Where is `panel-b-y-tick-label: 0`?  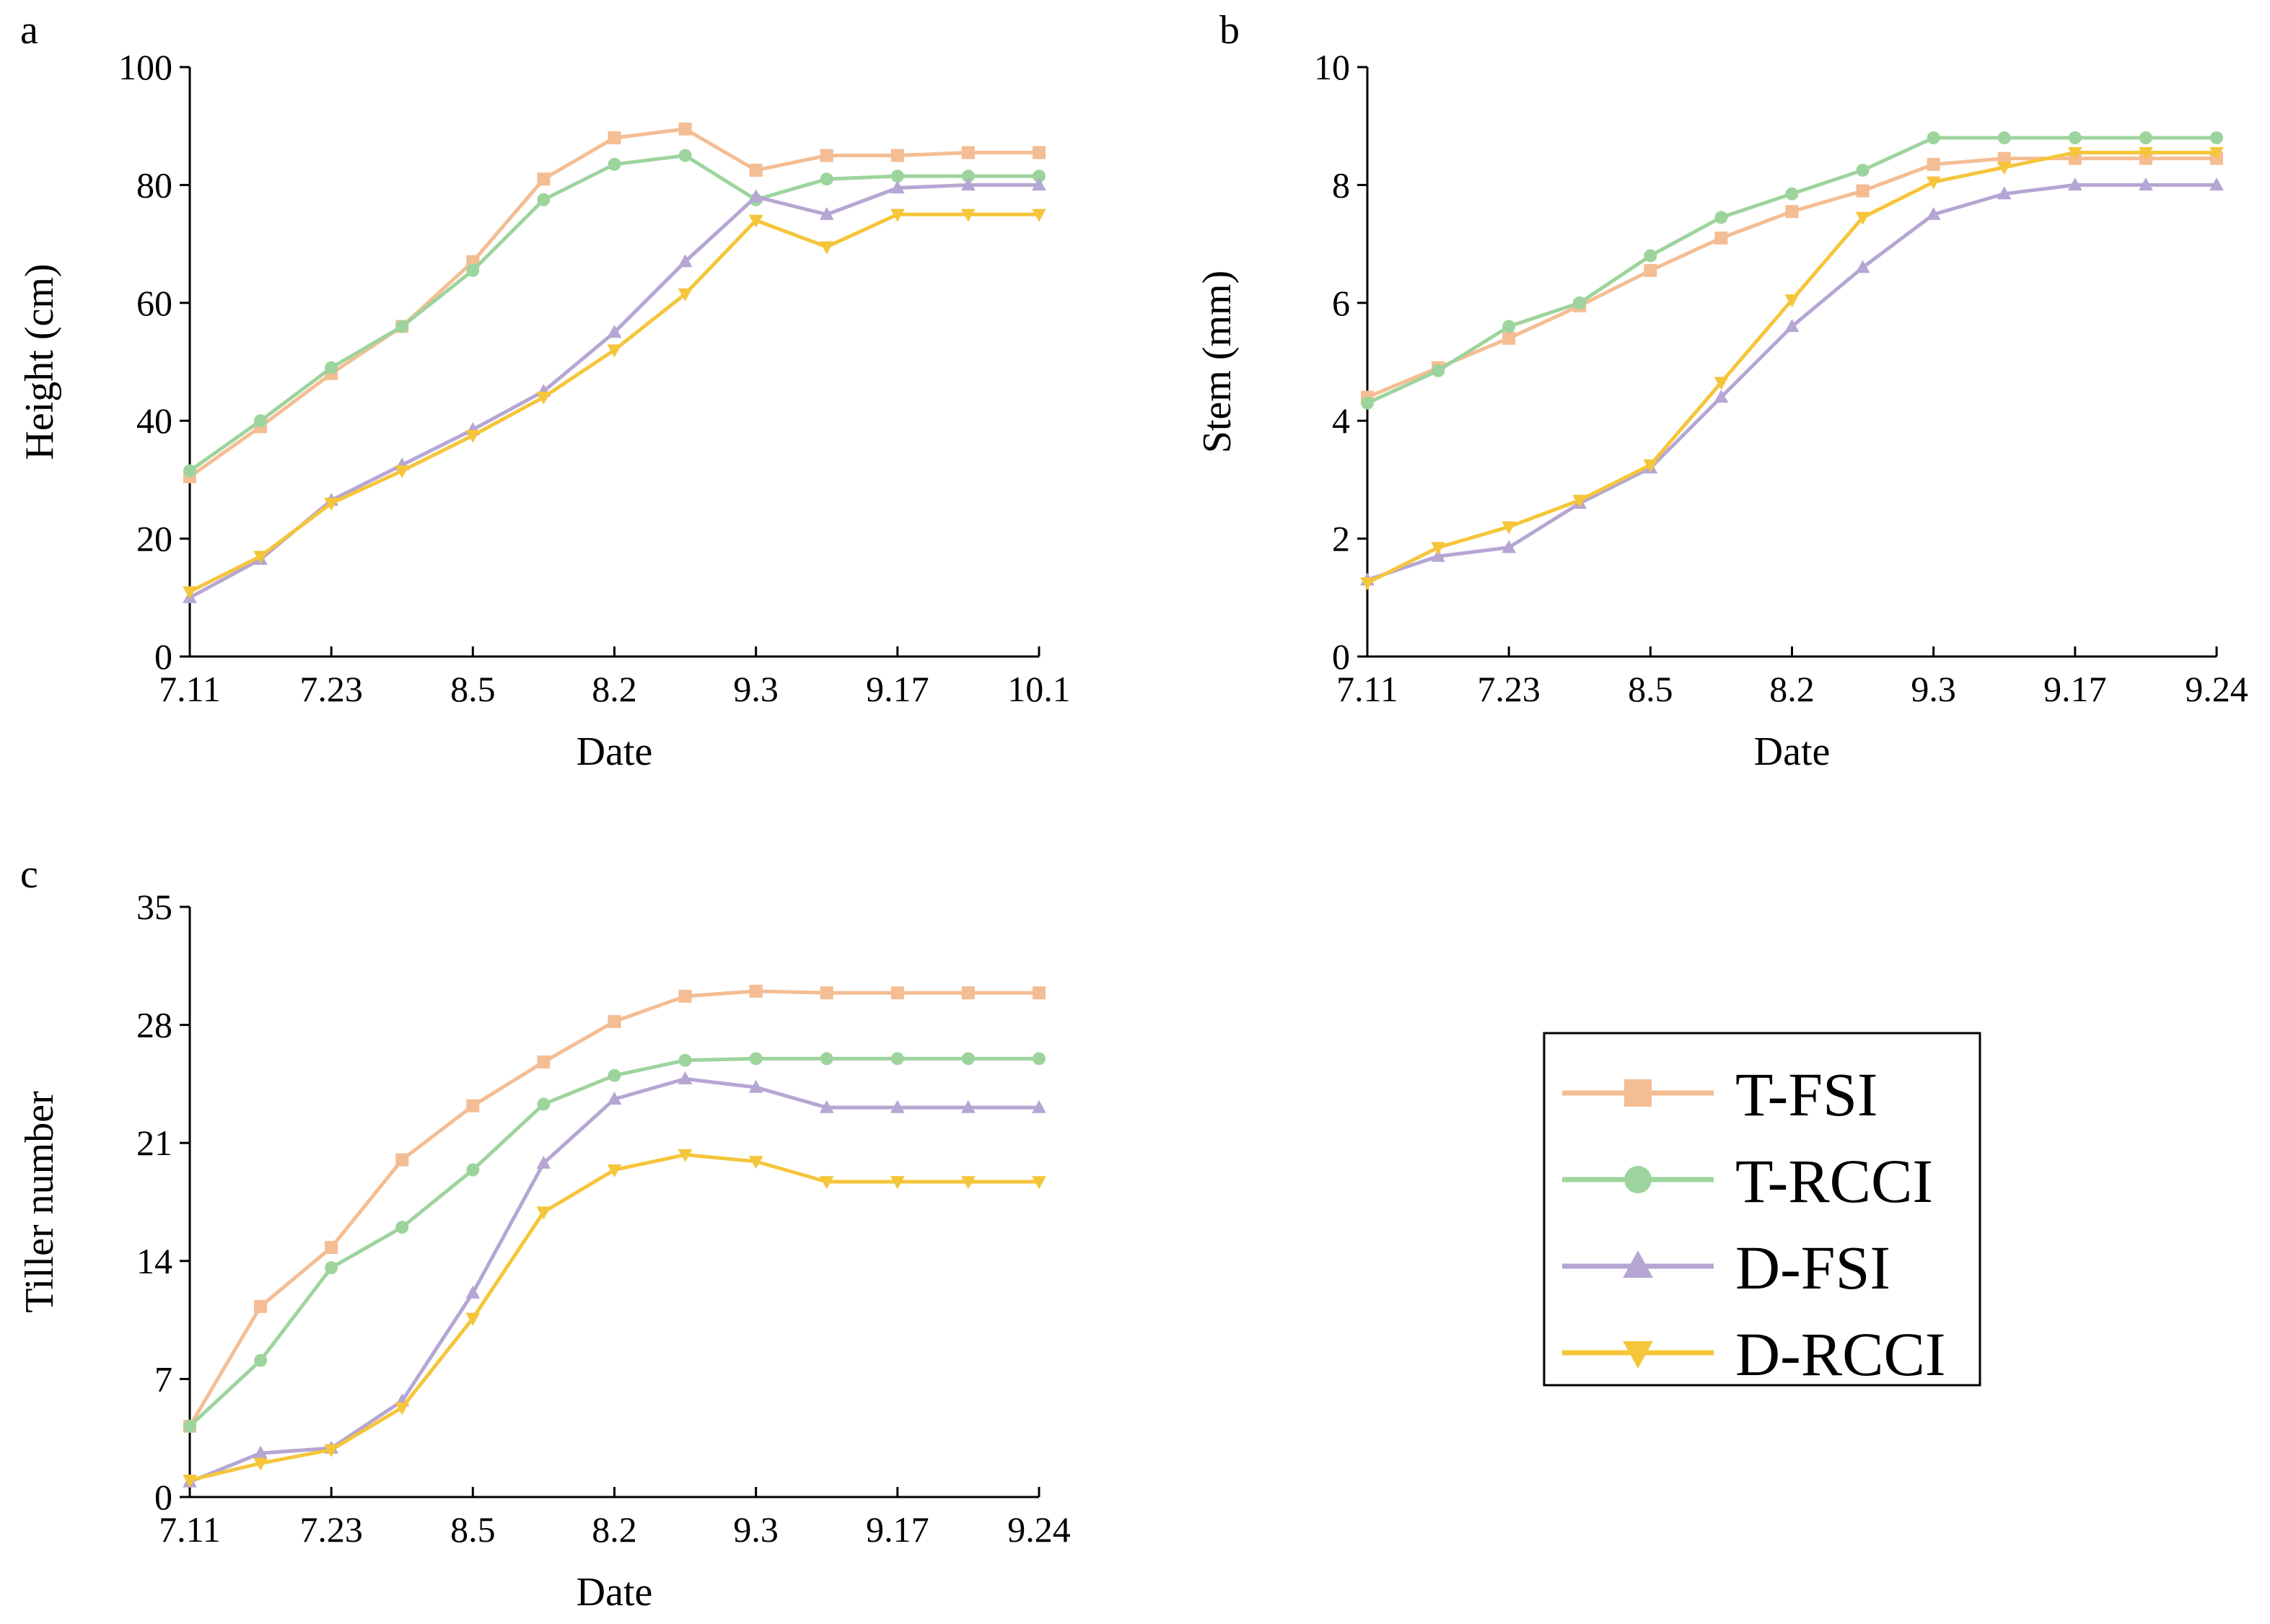 panel-b-y-tick-label: 0 is located at coordinates (1341, 656).